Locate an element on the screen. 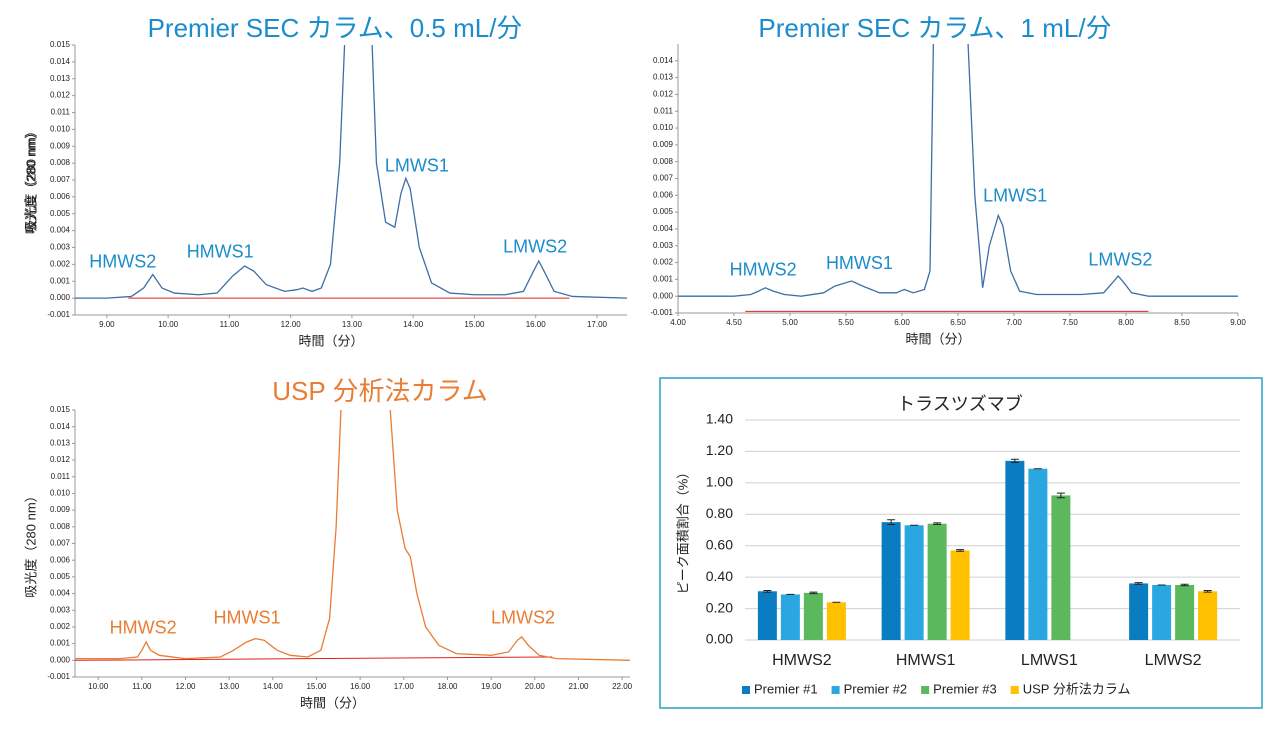 This screenshot has width=1280, height=729. y-tick-label: 0.005 is located at coordinates (60, 576).